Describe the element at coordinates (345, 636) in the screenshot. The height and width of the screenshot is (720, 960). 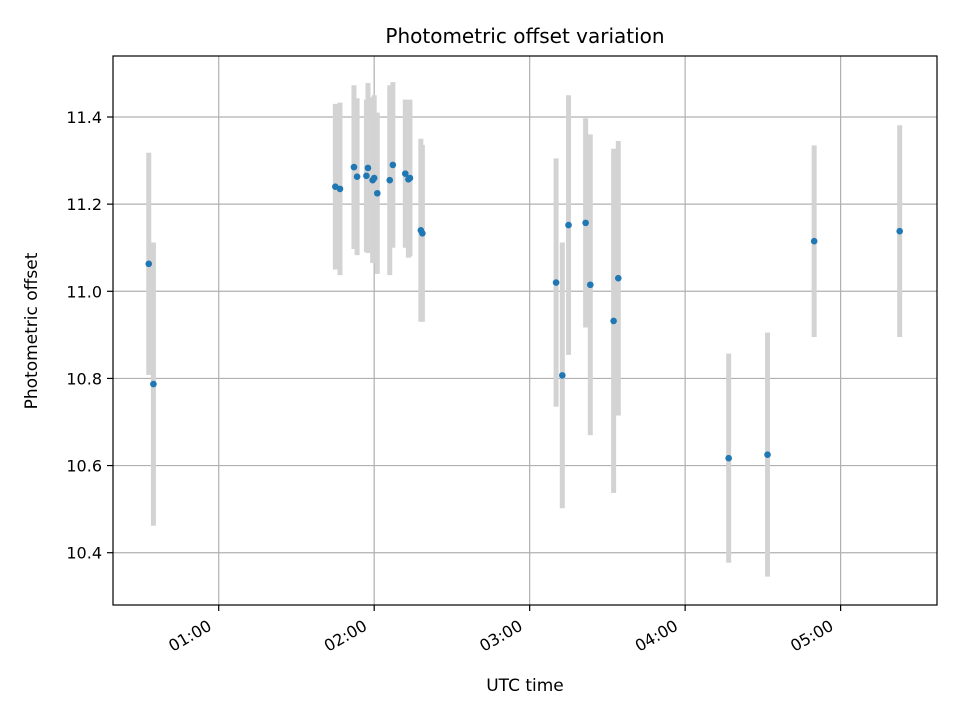
I see `x-tick-label: 02:00` at that location.